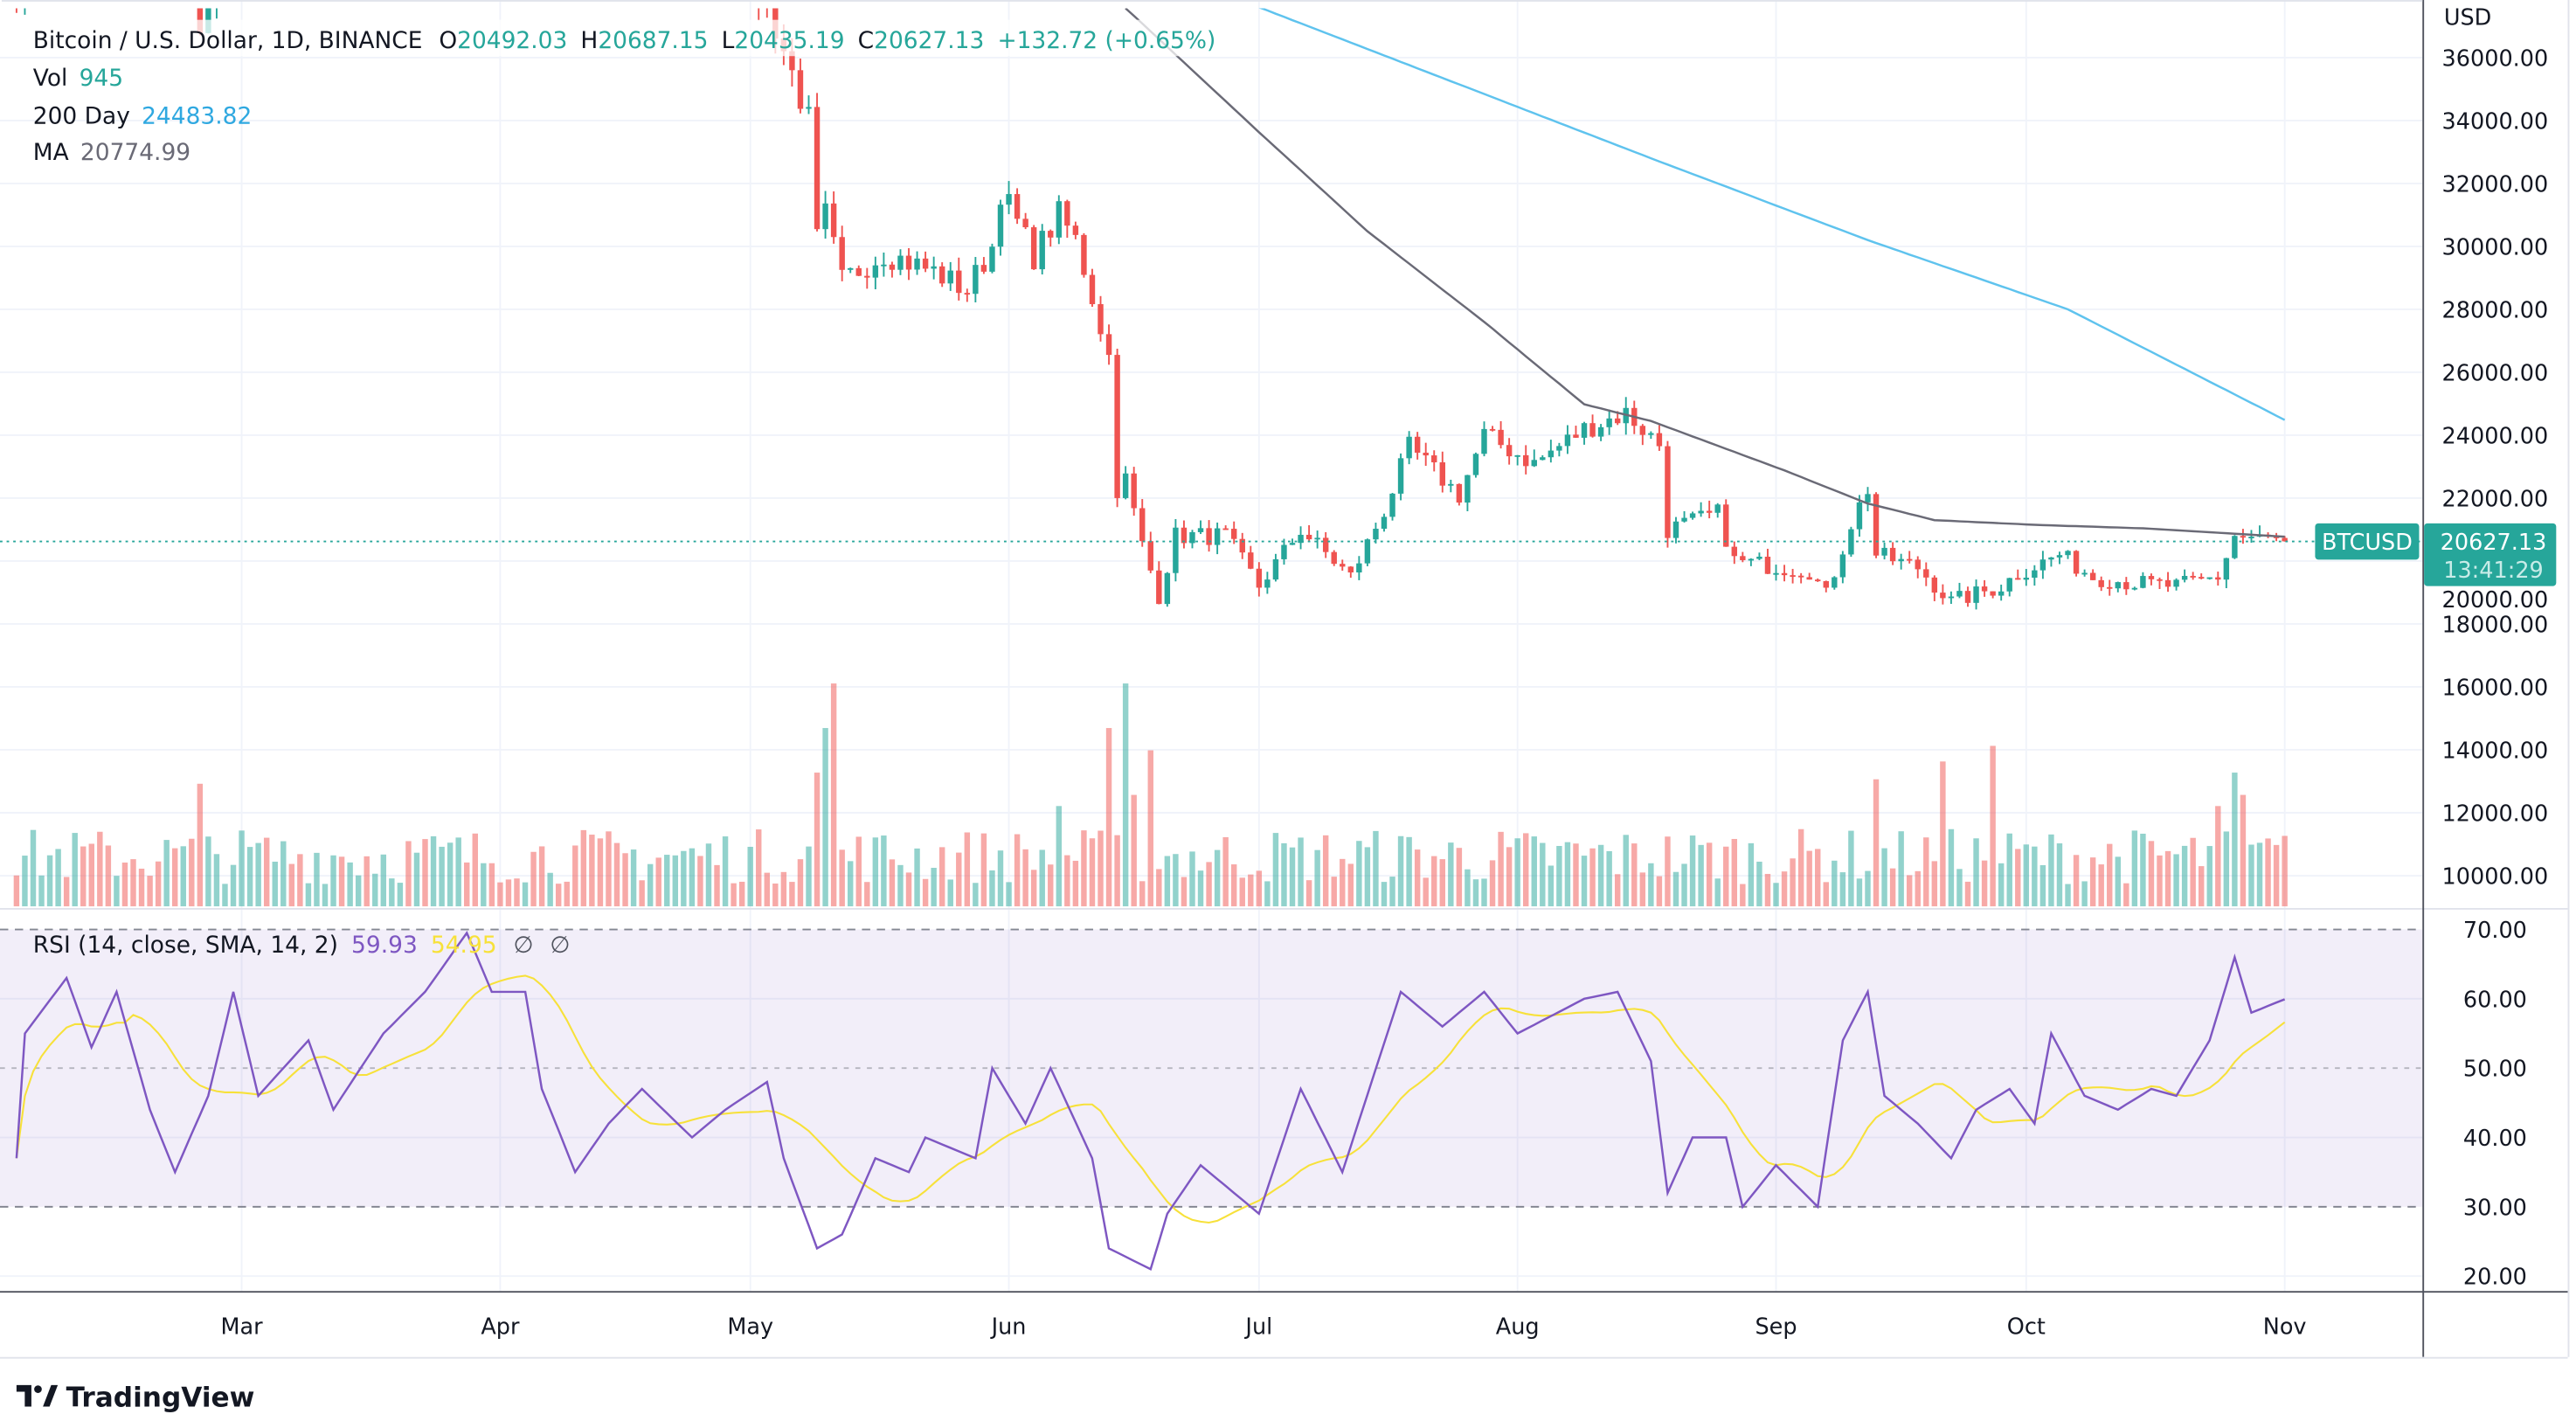 The height and width of the screenshot is (1428, 2576). What do you see at coordinates (2495, 1104) in the screenshot?
I see `rsi-axis: 70.00 60.00 50.00 40.00 30.00 20.00` at bounding box center [2495, 1104].